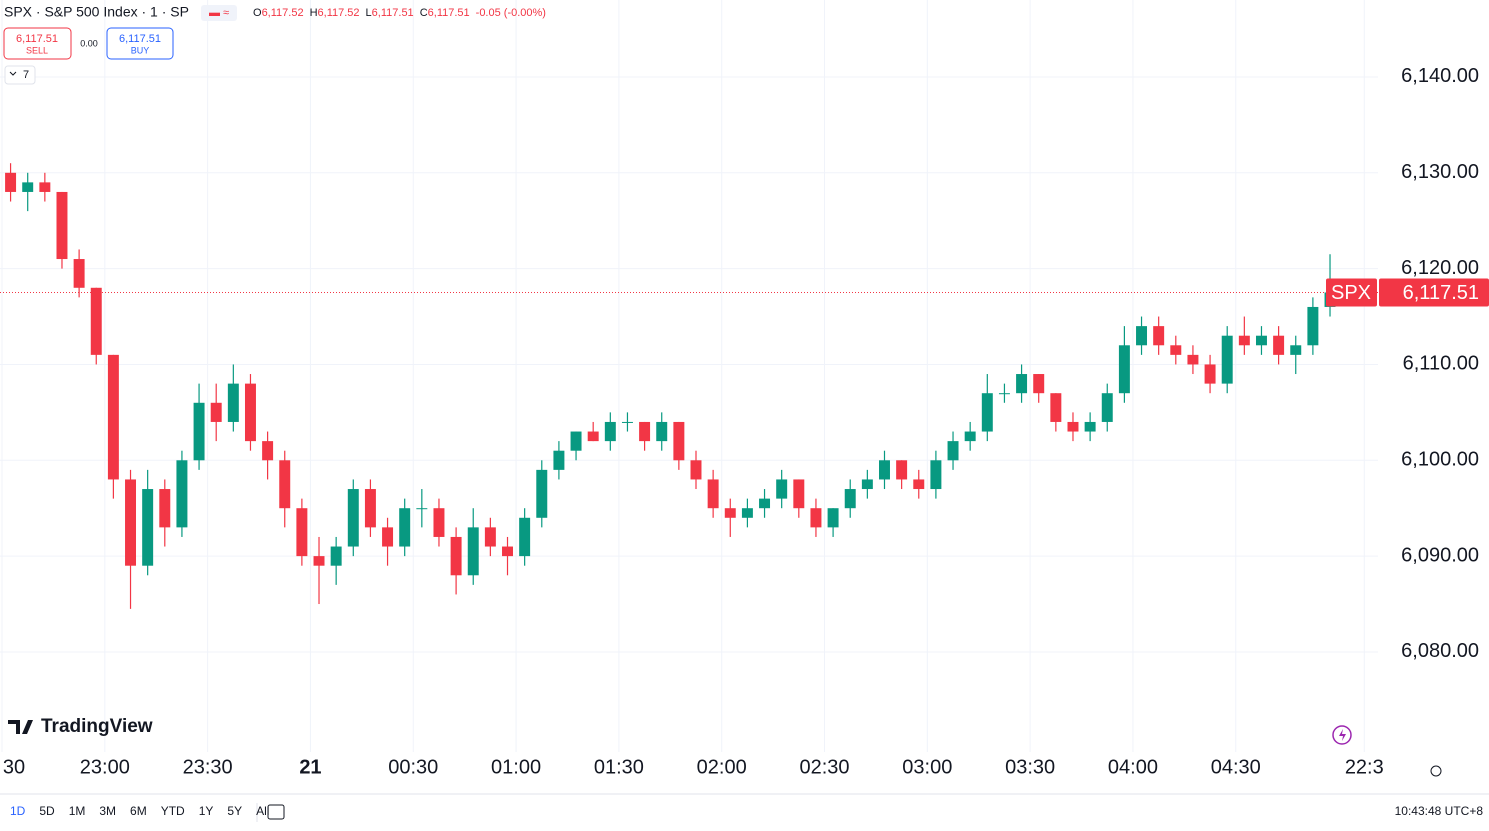 The height and width of the screenshot is (831, 1489). What do you see at coordinates (13, 73) in the screenshot?
I see `chevron-icon` at bounding box center [13, 73].